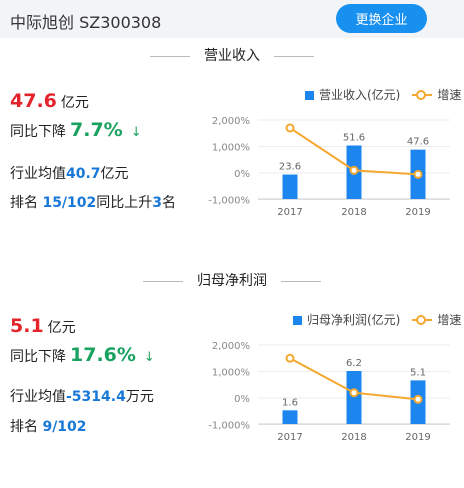  Describe the element at coordinates (360, 95) in the screenshot. I see `legend-bar-label: 营业收入(亿元)` at that location.